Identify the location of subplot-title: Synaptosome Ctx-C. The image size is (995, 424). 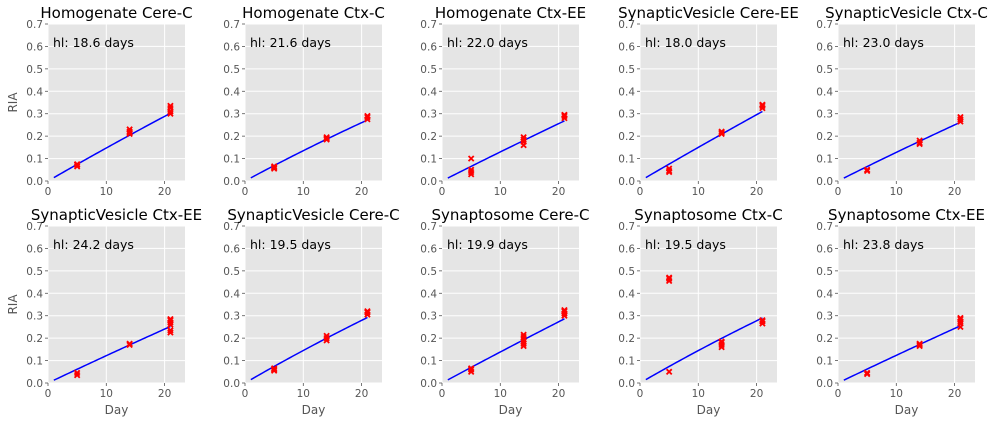
(708, 215).